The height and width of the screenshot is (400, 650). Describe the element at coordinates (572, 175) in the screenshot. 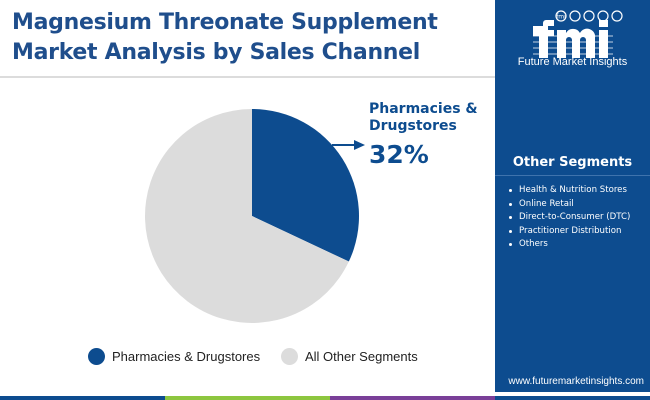

I see `segments-divider` at that location.